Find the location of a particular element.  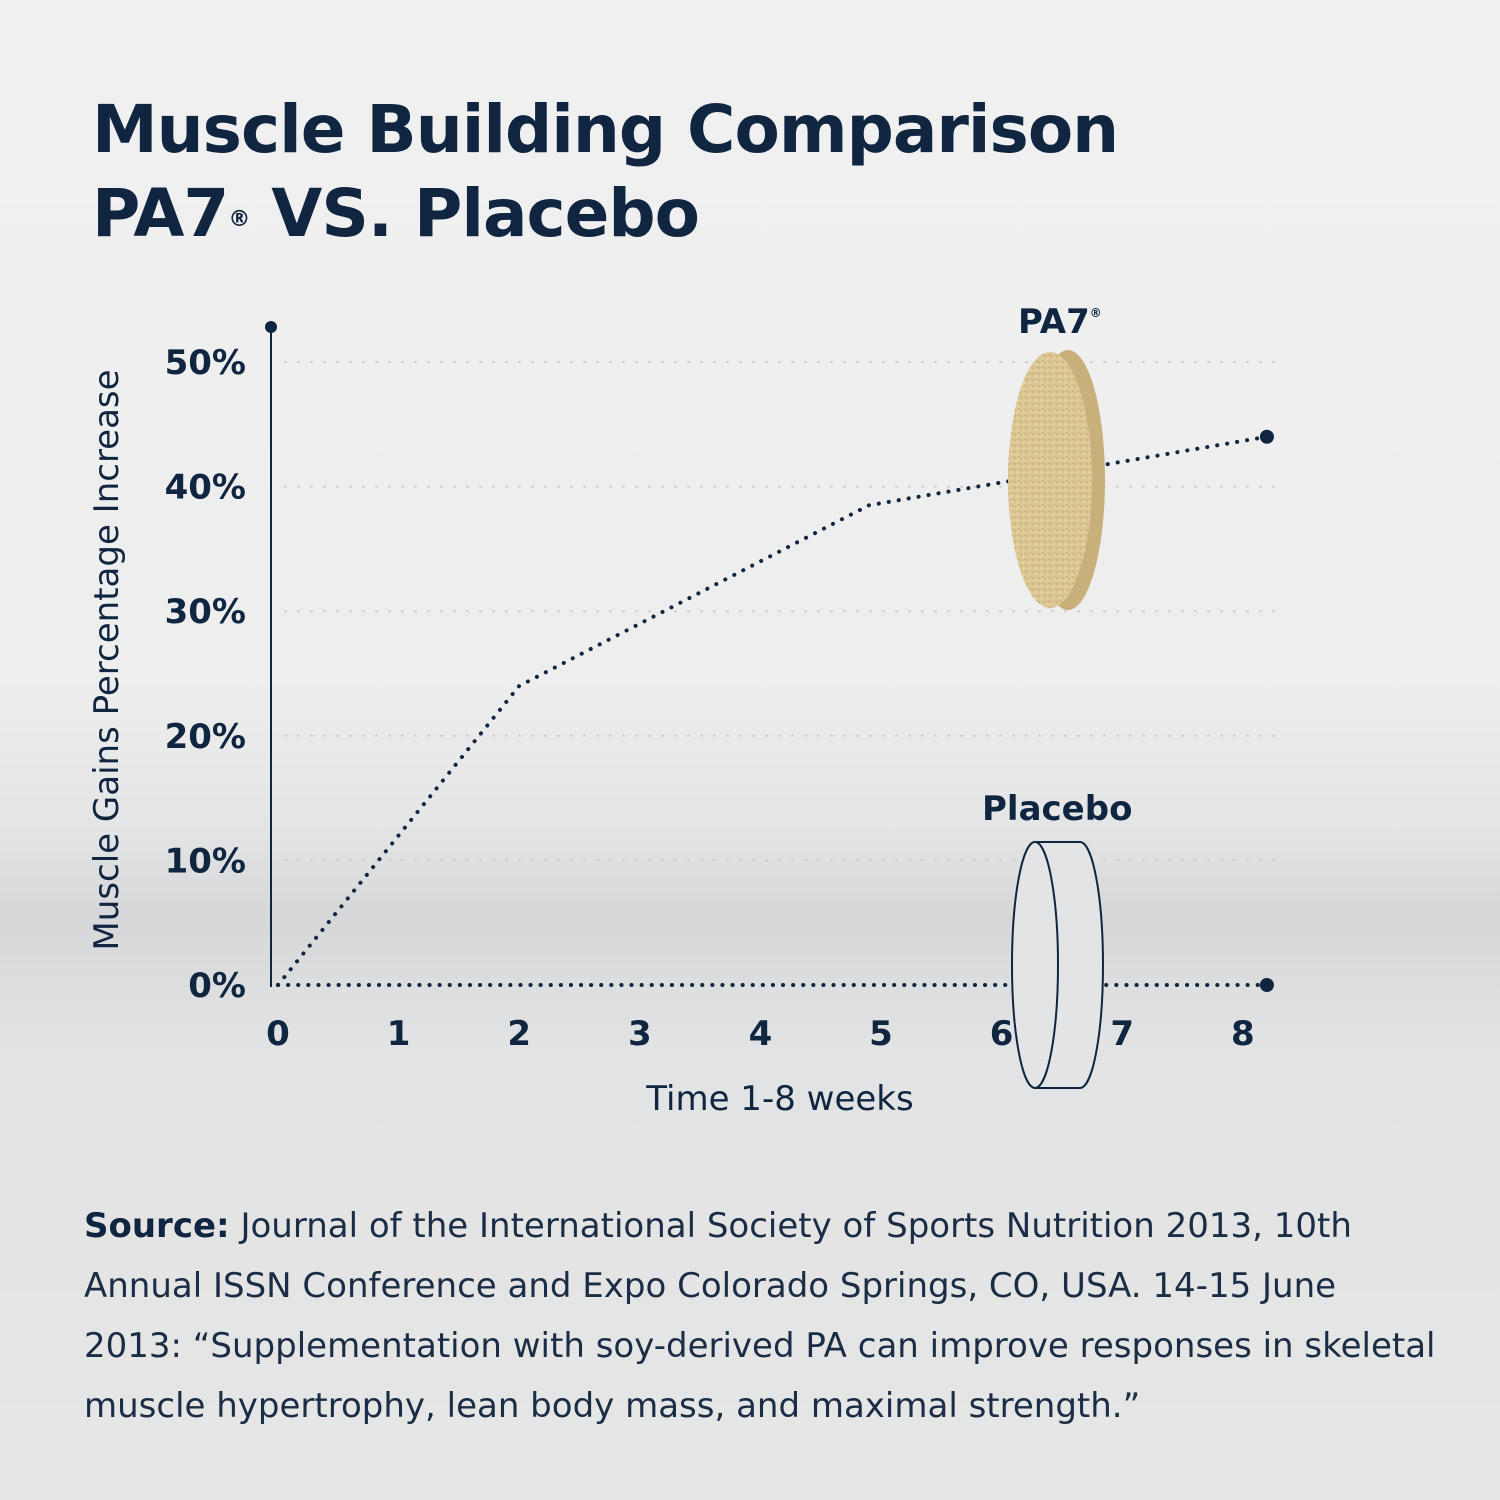

x-tick-label: 2 is located at coordinates (519, 1034).